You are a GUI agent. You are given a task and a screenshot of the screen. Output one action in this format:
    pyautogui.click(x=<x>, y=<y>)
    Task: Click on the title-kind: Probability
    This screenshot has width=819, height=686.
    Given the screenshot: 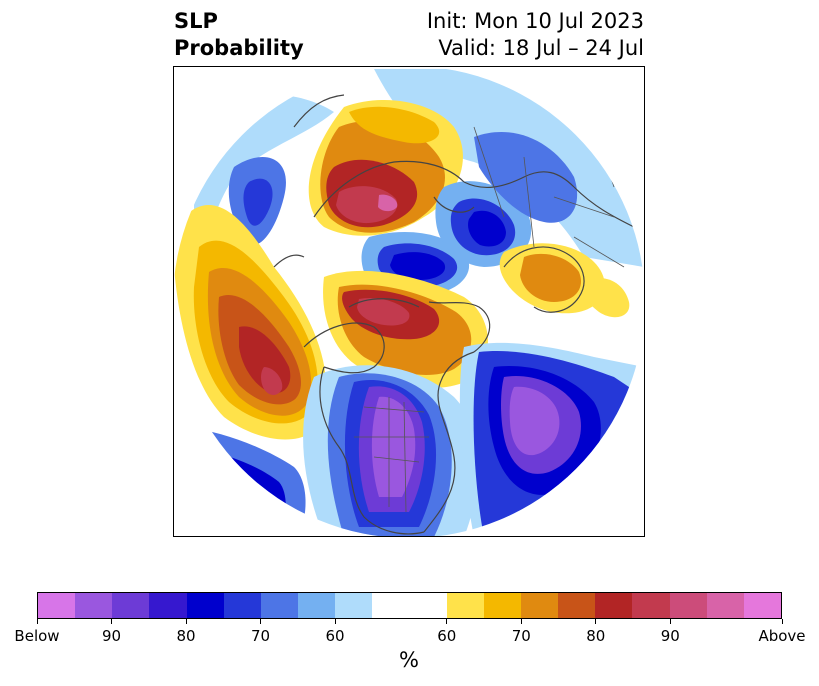 What is the action you would take?
    pyautogui.click(x=239, y=48)
    